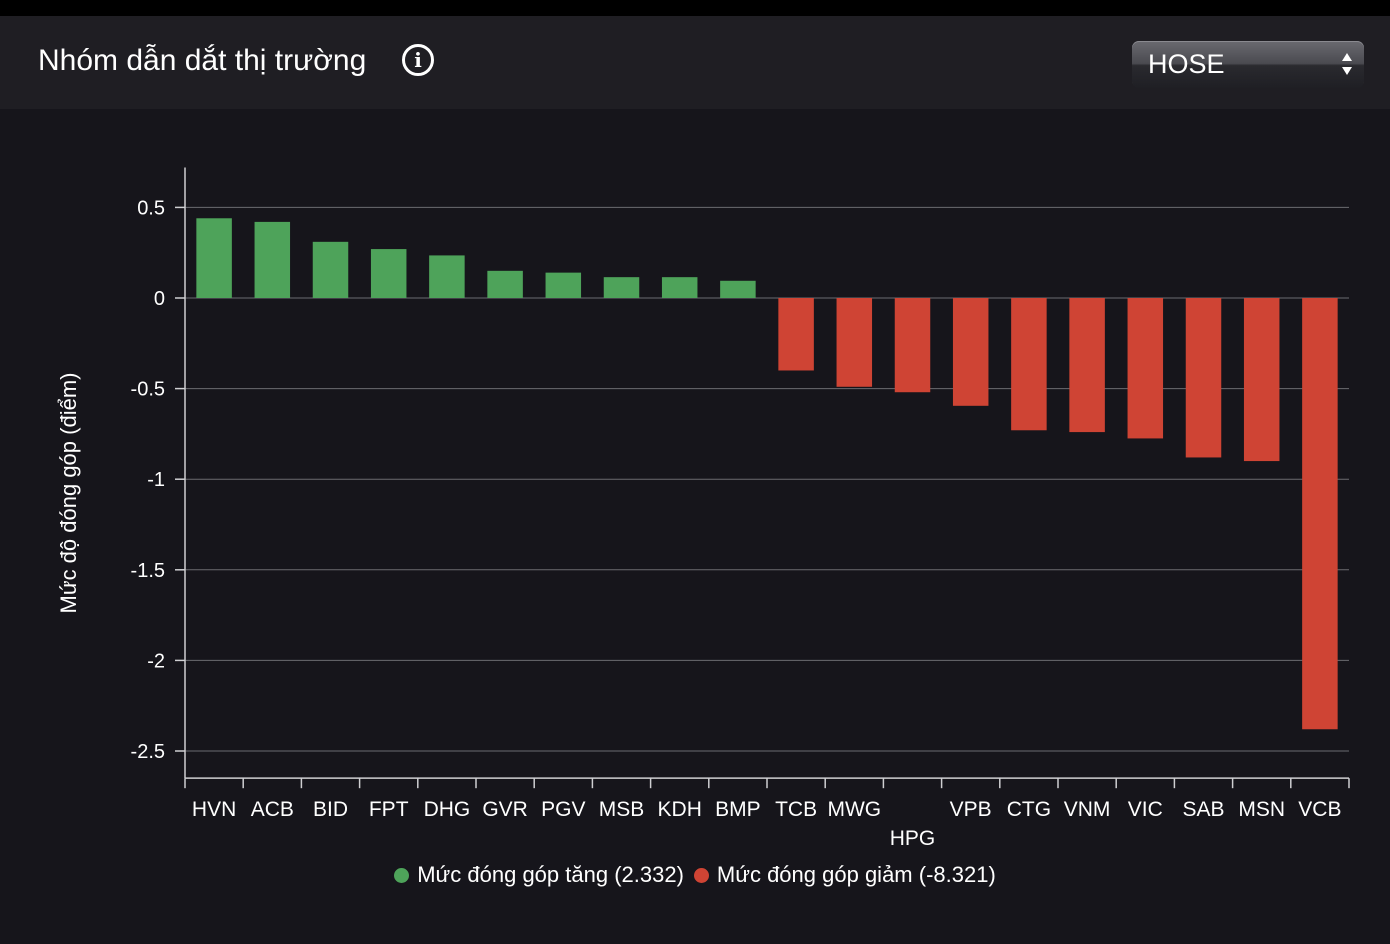 The width and height of the screenshot is (1390, 944). Describe the element at coordinates (796, 809) in the screenshot. I see `x-tick-label: TCB` at that location.